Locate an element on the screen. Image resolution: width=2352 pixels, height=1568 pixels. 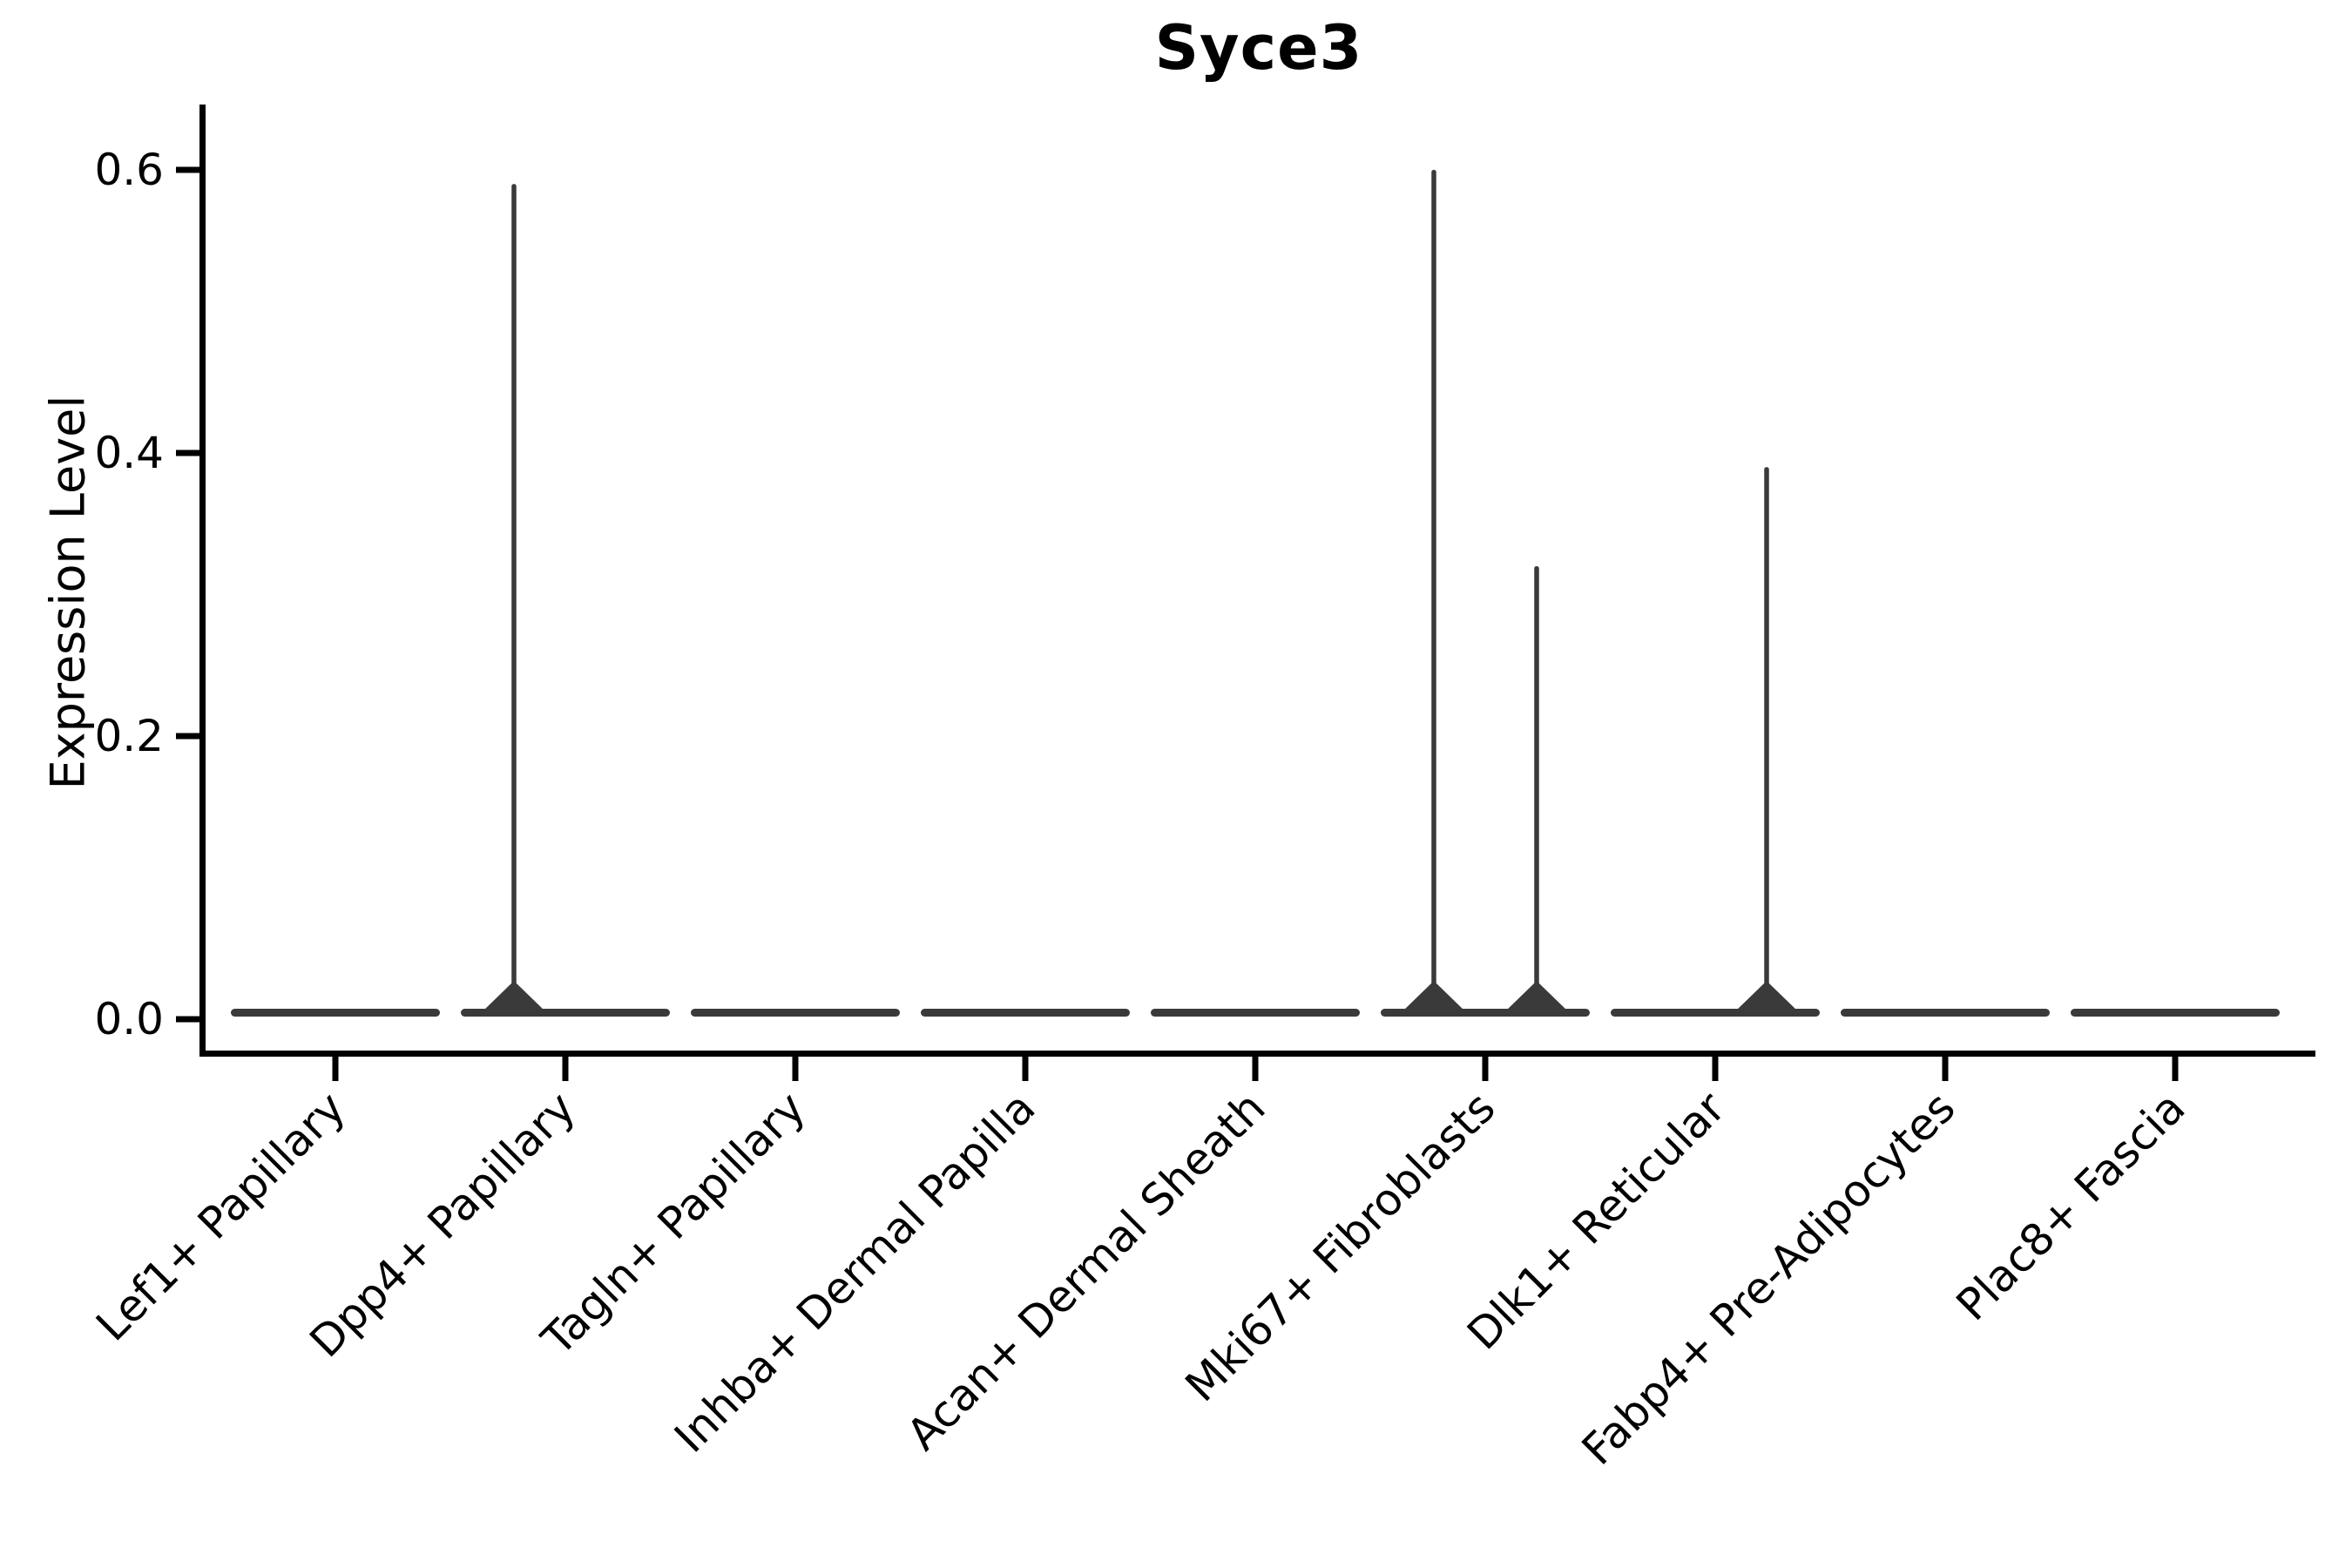
y-tick-label: 0.0 is located at coordinates (129, 1019).